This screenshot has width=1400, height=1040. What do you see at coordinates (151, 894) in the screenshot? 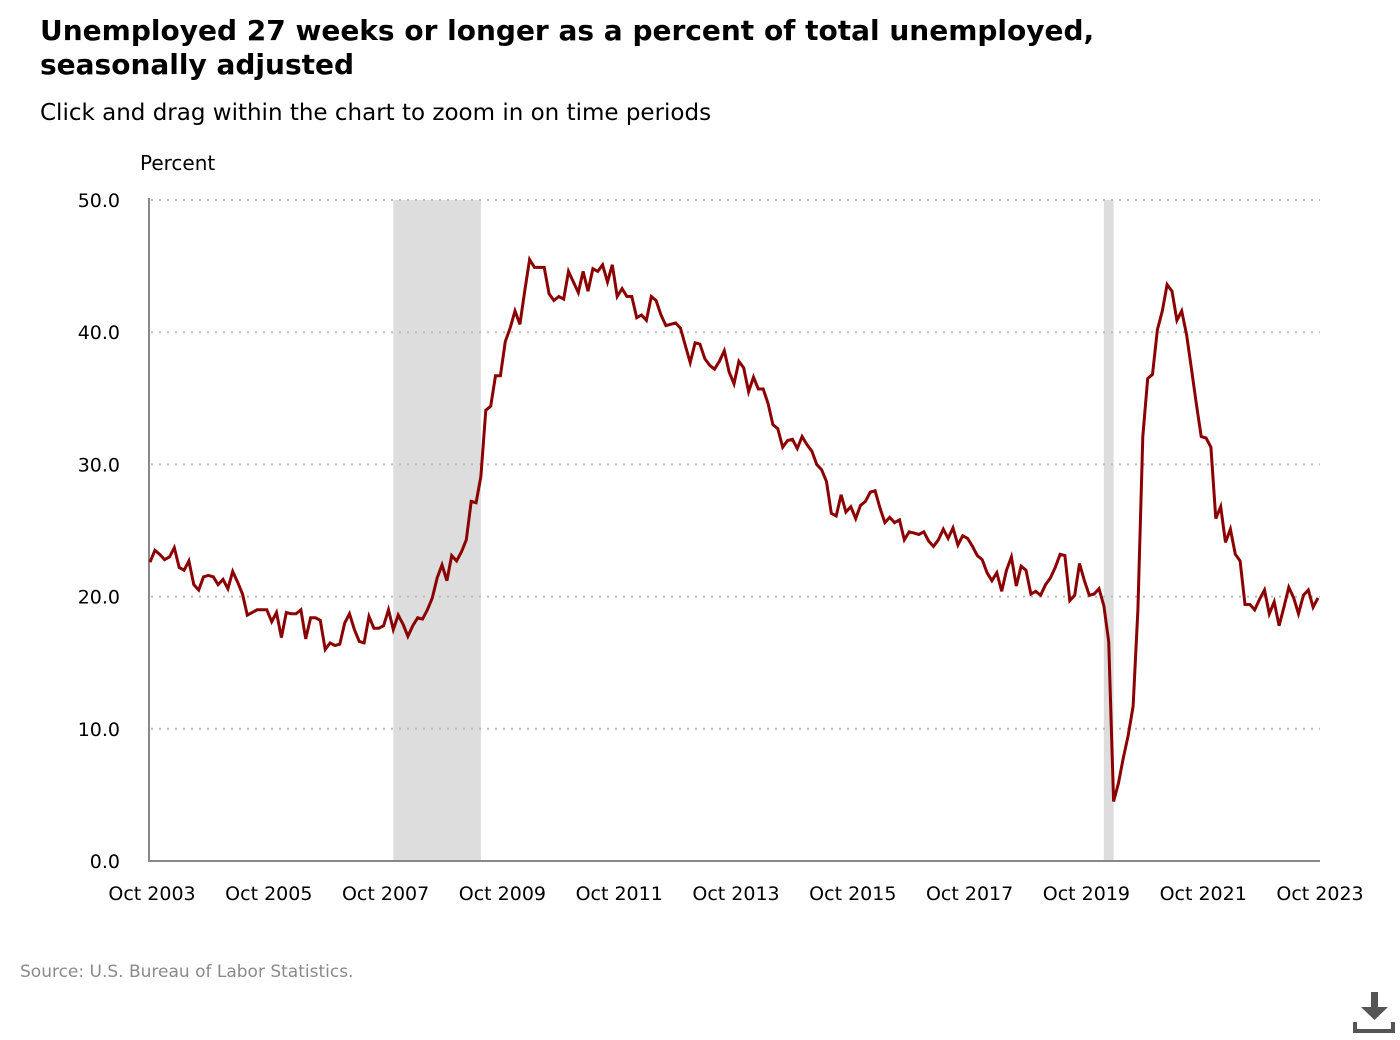
I see `x-tick-label: Oct 2003` at bounding box center [151, 894].